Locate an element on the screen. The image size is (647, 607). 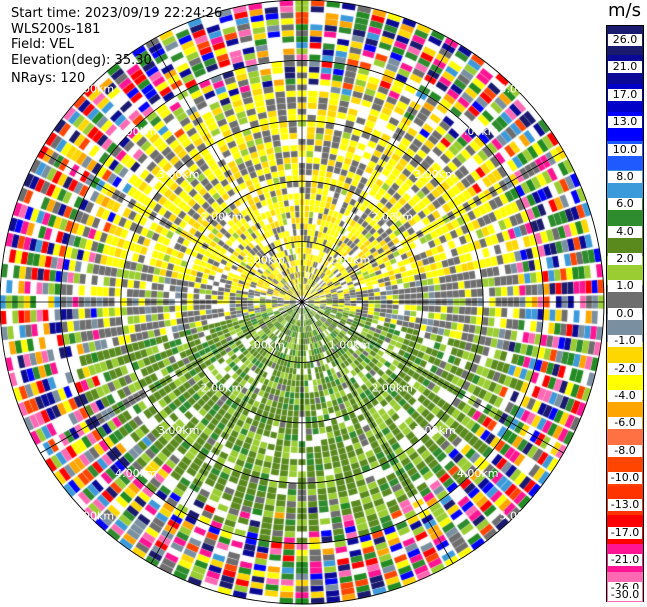
colorbar-tick-label: 0.0 is located at coordinates (625, 313).